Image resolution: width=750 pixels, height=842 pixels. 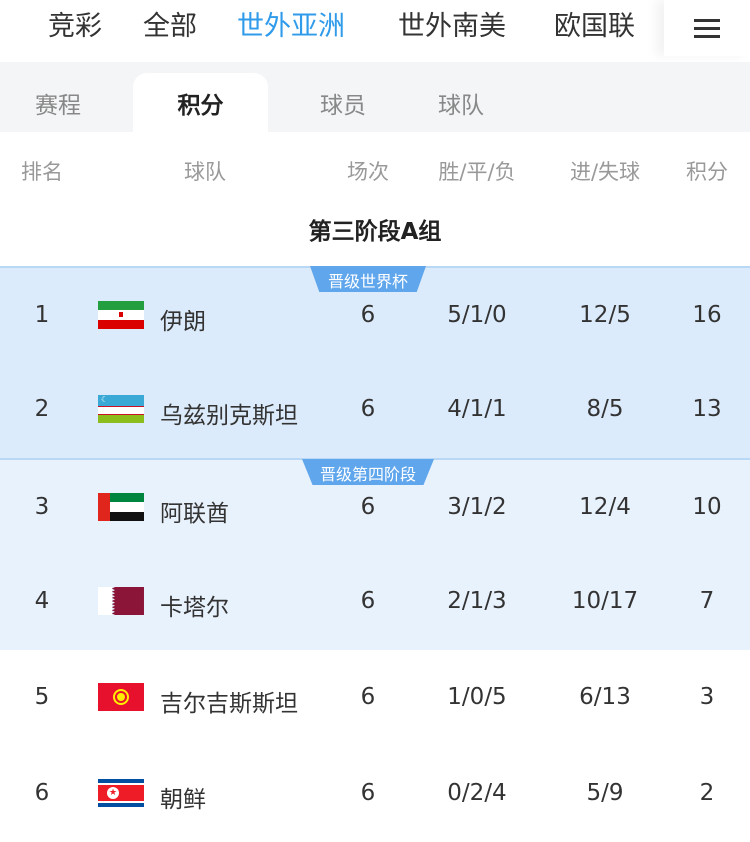 What do you see at coordinates (205, 172) in the screenshot?
I see `header-team: 球队` at bounding box center [205, 172].